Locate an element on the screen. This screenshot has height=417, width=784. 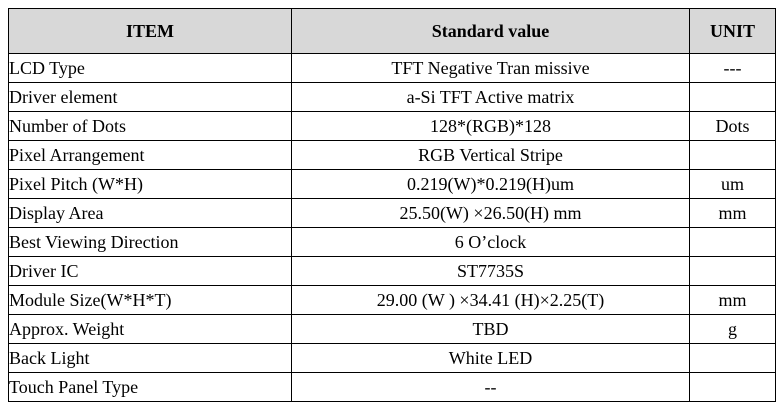
cell-item: Pixel Pitch (W*H) is located at coordinates (150, 184).